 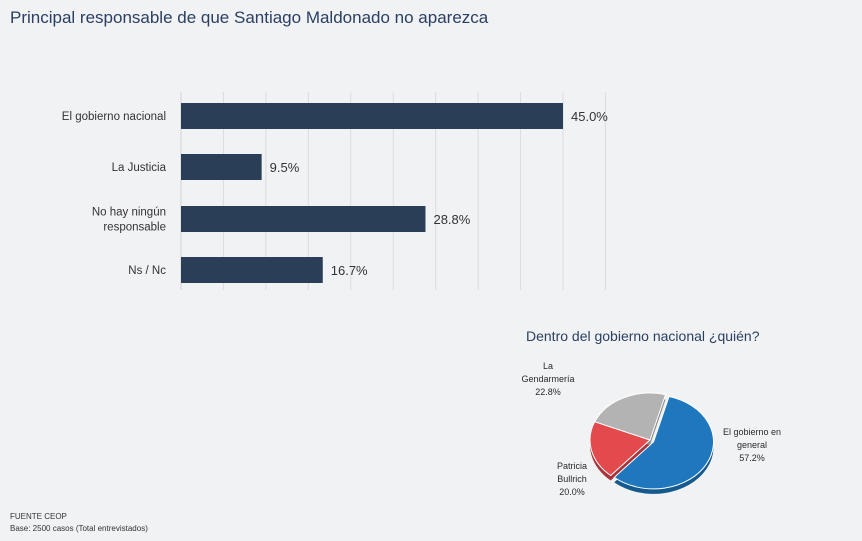 I want to click on pie-label-gendarmeria-line2: Gendarmería, so click(x=548, y=379).